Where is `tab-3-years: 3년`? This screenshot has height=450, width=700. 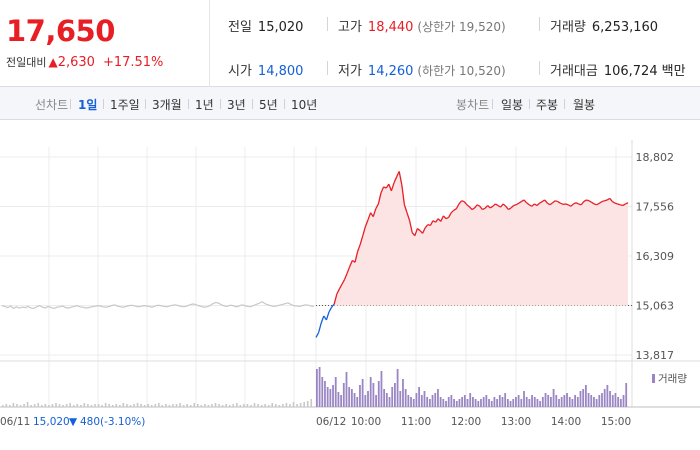 tab-3-years: 3년 is located at coordinates (236, 105).